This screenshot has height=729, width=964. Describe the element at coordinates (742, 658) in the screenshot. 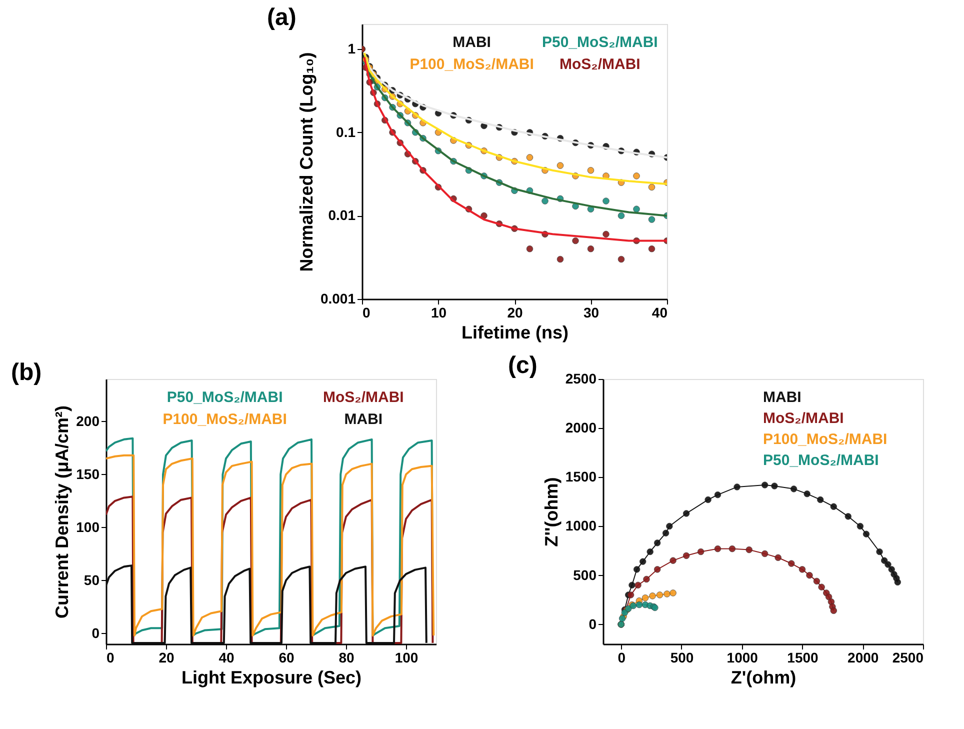

I see `x-tick-label: 1000` at that location.